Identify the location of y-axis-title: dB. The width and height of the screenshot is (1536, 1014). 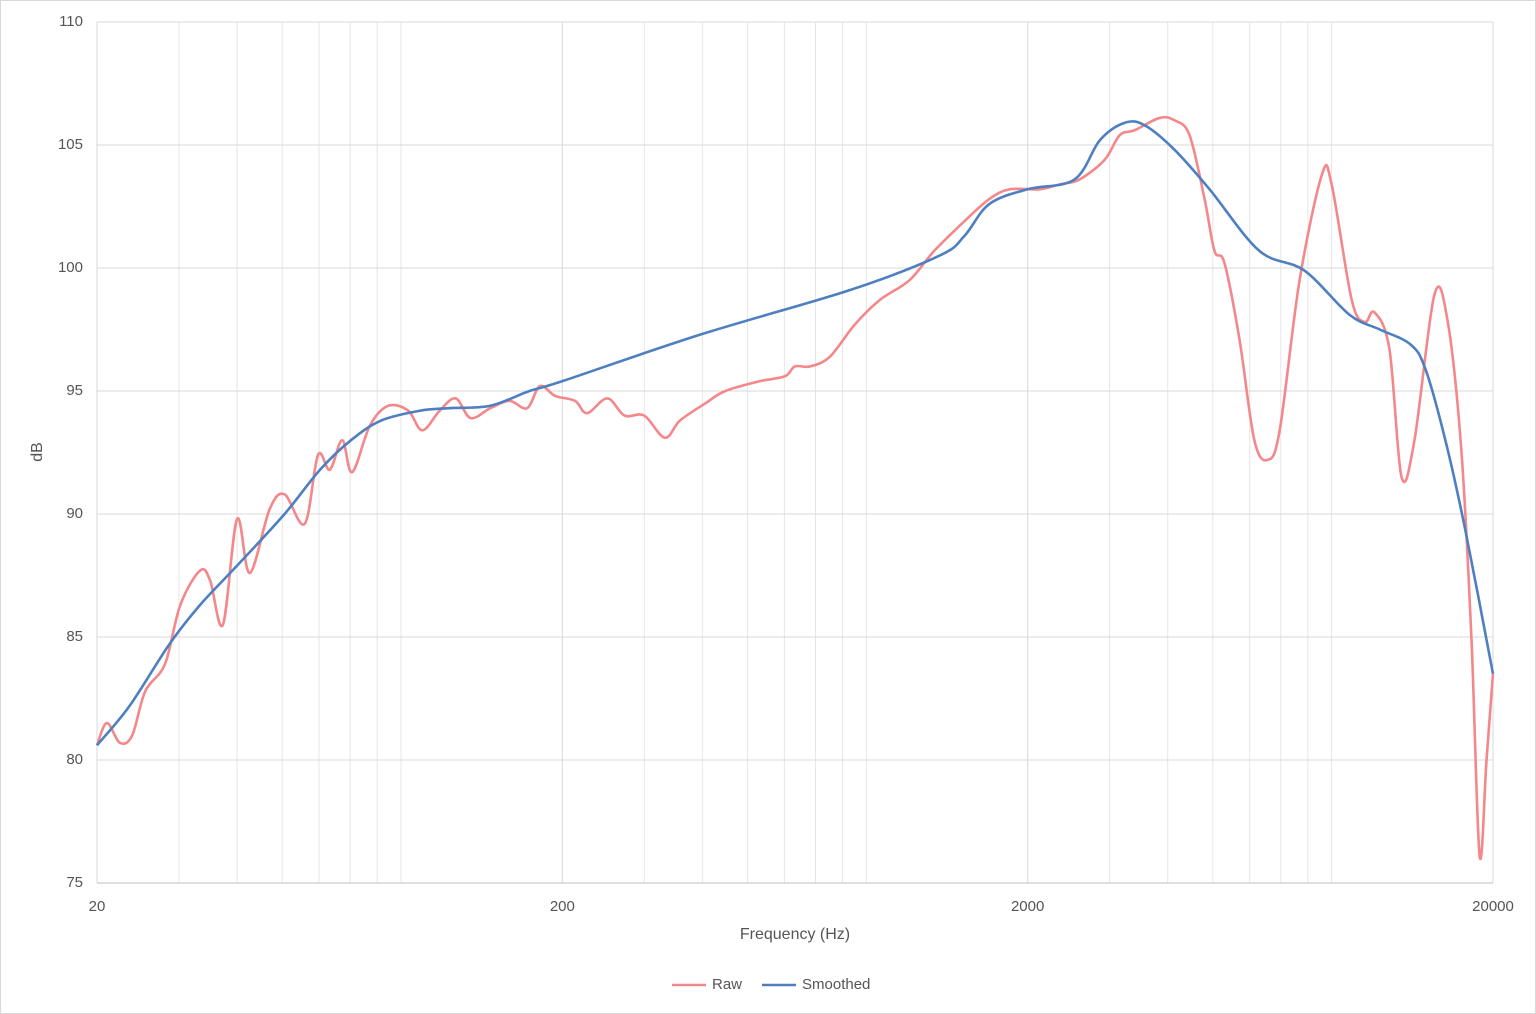
(37, 452).